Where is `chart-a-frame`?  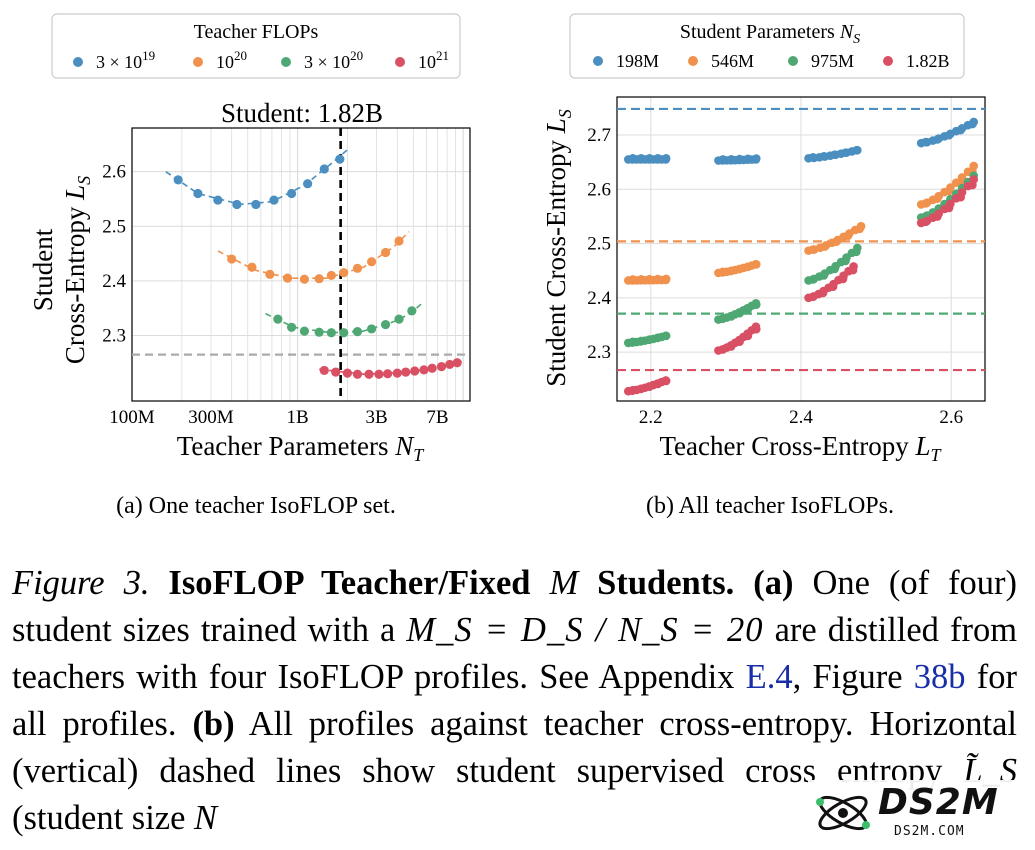 chart-a-frame is located at coordinates (301, 264).